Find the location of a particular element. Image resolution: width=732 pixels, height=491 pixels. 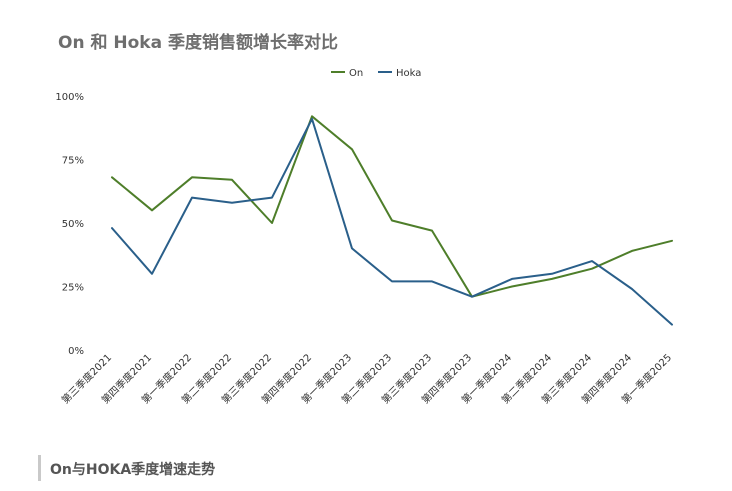

caption-accent-bar is located at coordinates (39, 468).